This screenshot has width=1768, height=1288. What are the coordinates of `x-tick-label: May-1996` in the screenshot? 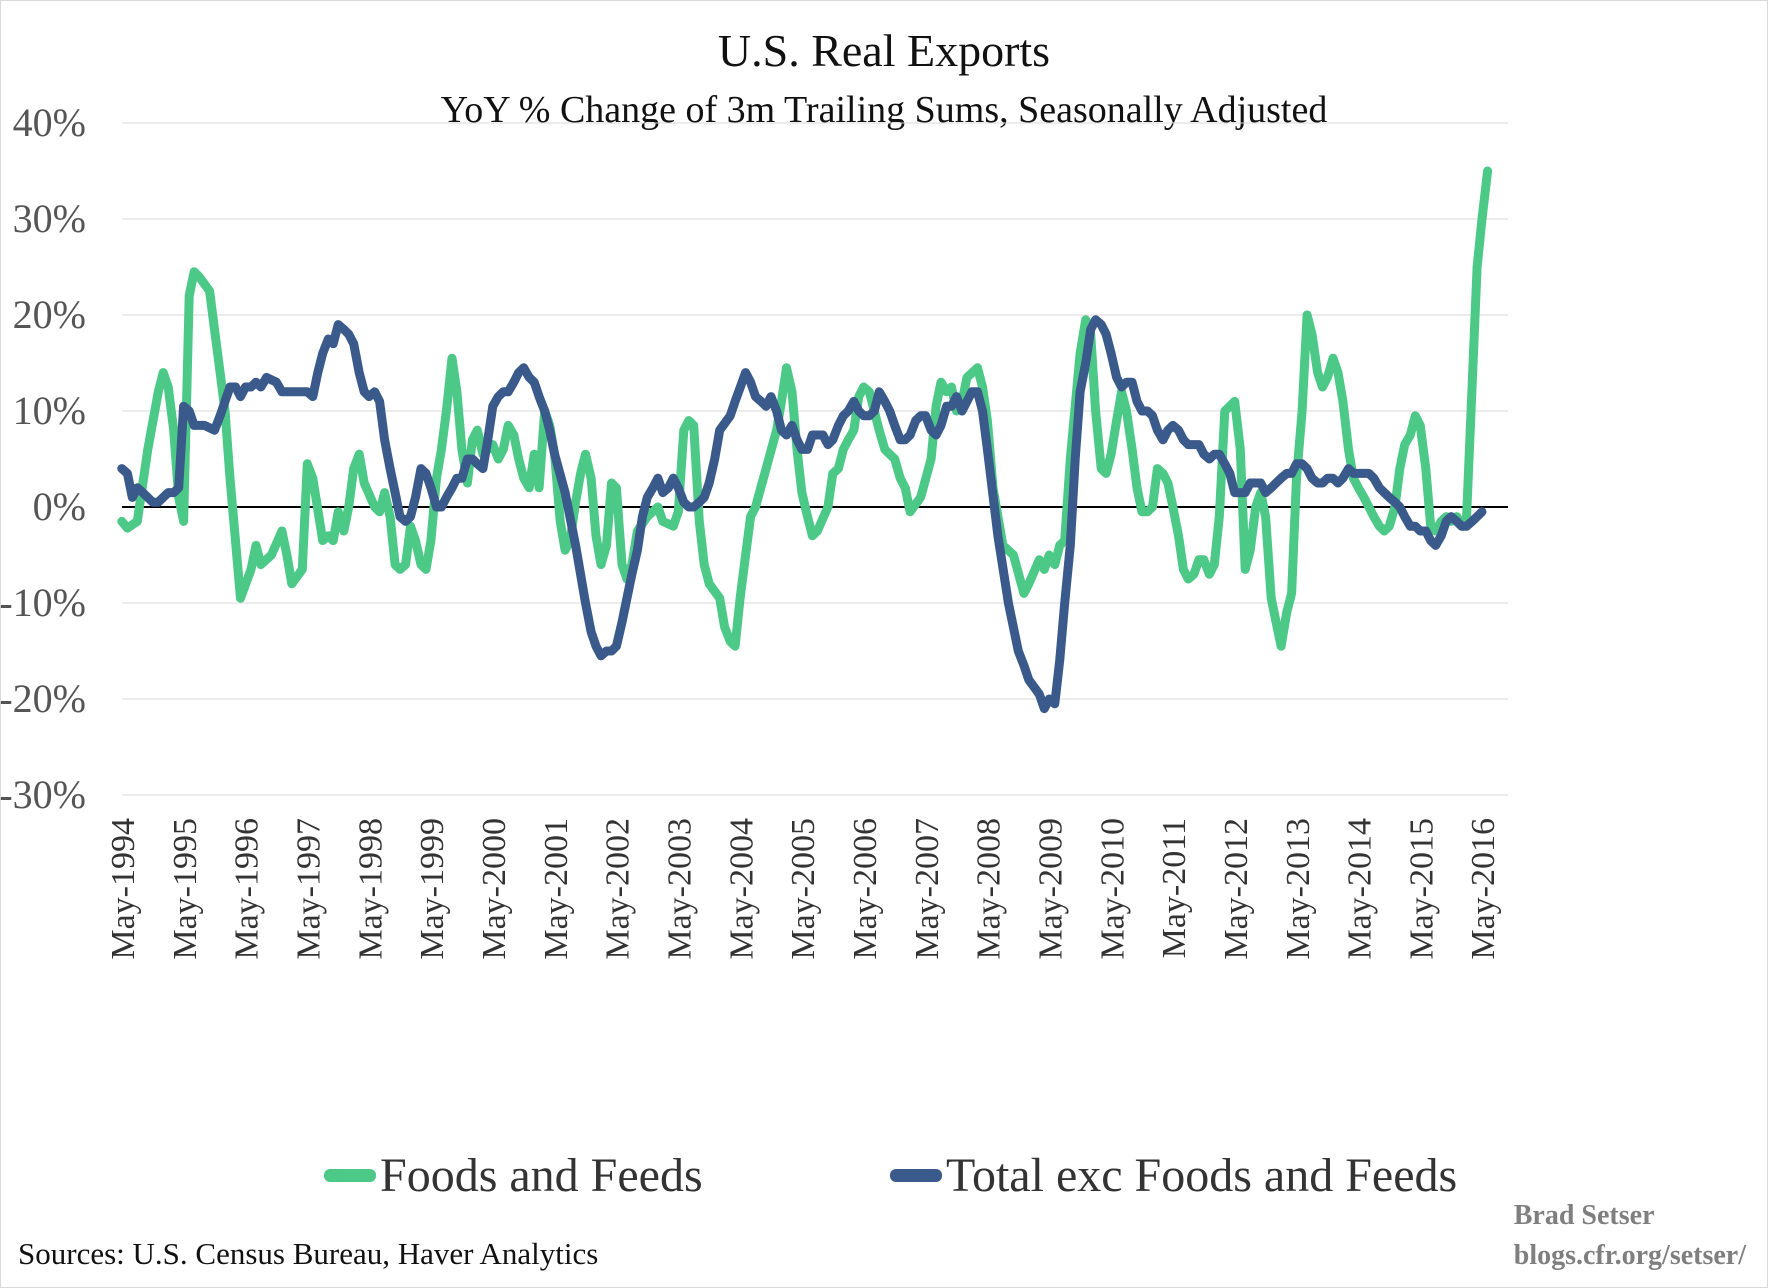 It's located at (247, 889).